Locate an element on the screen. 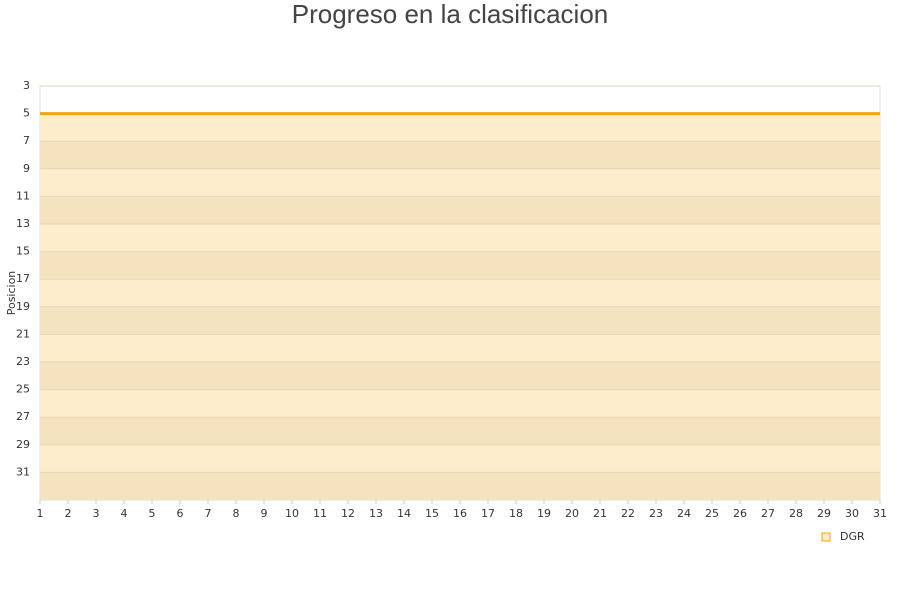 The width and height of the screenshot is (900, 600). x-tick-label: 29 is located at coordinates (824, 513).